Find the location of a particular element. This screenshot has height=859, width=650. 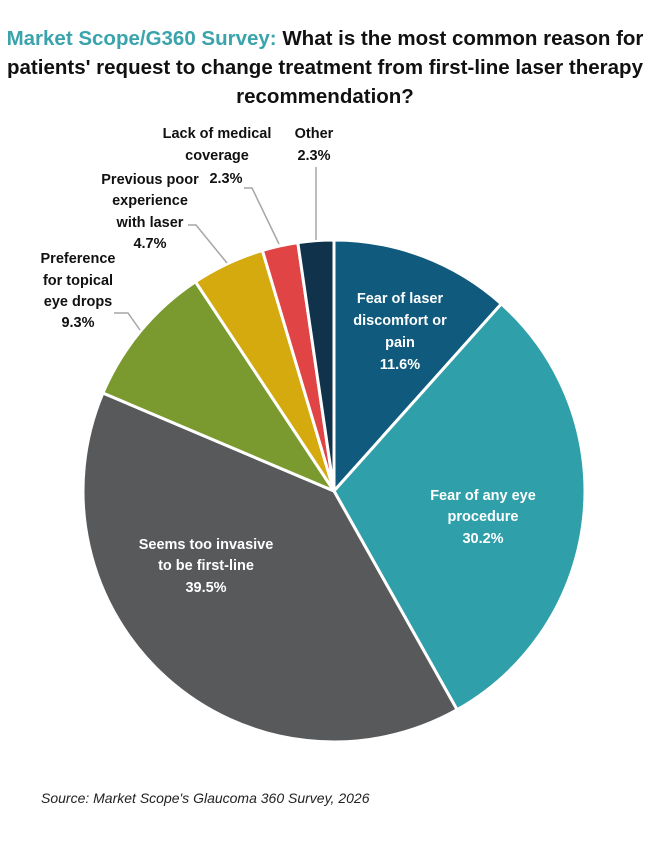

slice-label-3: eye drops is located at coordinates (78, 302).